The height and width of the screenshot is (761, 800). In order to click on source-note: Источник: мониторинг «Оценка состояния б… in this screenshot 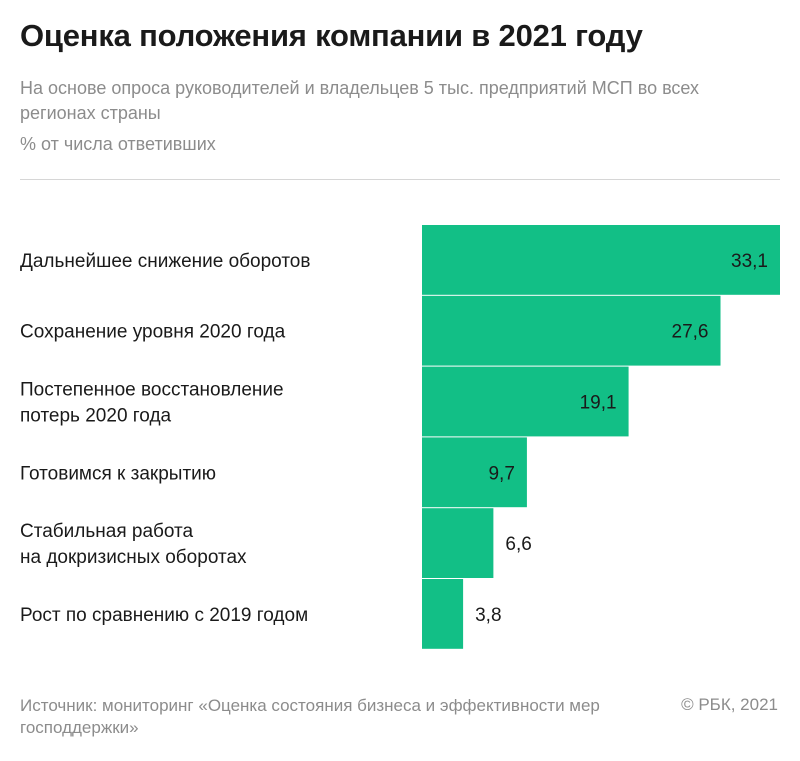, I will do `click(310, 716)`.